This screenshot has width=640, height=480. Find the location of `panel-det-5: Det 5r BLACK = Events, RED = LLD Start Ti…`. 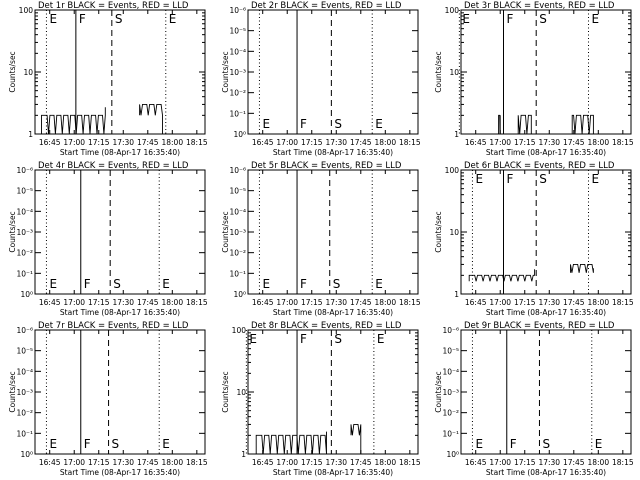

panel-det-5: Det 5r BLACK = Events, RED = LLD Start Ti… is located at coordinates (321, 239).